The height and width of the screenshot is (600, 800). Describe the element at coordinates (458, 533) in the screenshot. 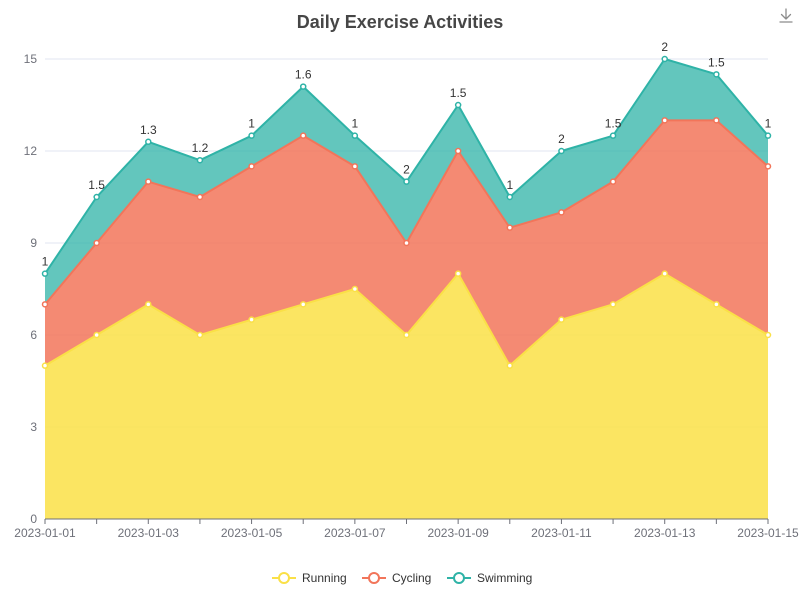

I see `x-tick-label: 2023-01-09` at that location.